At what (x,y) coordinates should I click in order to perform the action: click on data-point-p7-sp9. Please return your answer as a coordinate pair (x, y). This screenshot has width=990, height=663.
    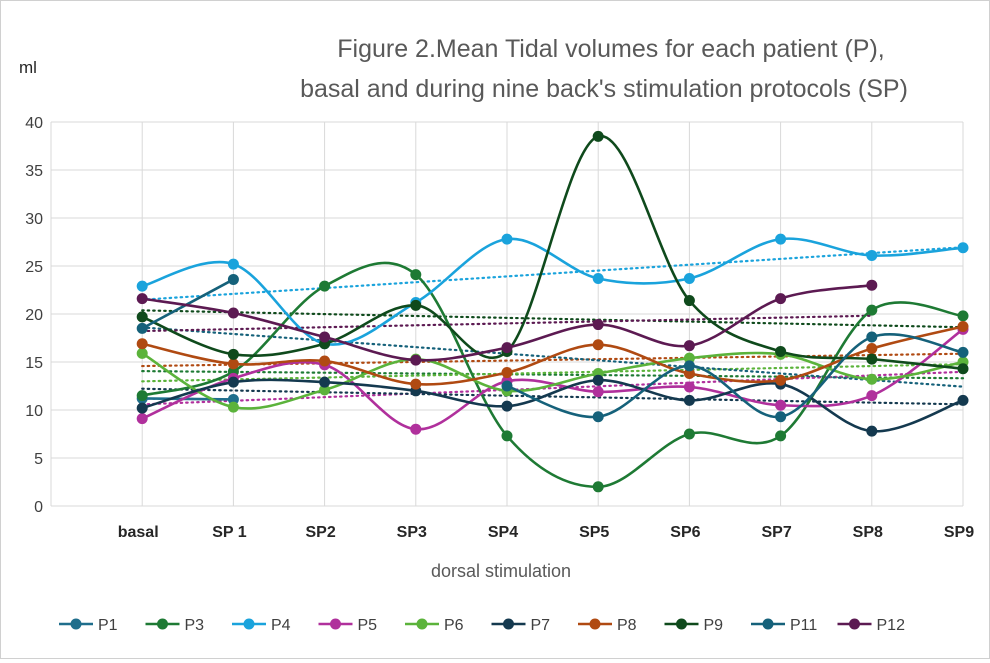
    Looking at the image, I should click on (963, 400).